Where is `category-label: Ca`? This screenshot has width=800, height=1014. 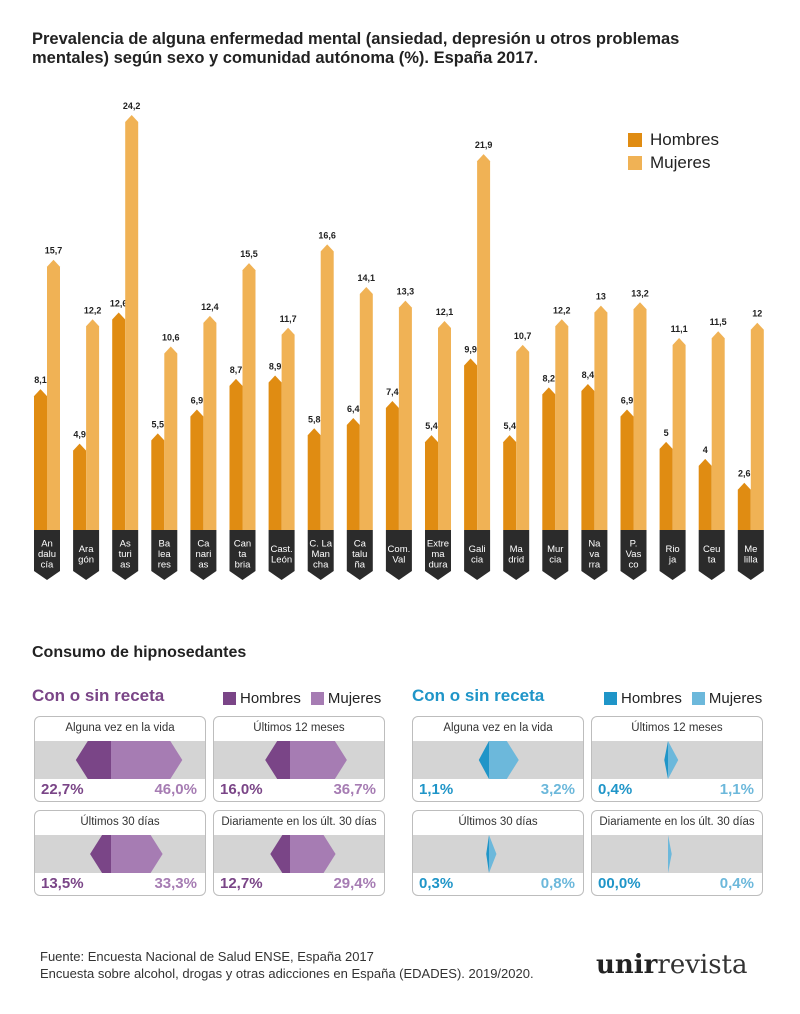
category-label: Ca is located at coordinates (360, 544).